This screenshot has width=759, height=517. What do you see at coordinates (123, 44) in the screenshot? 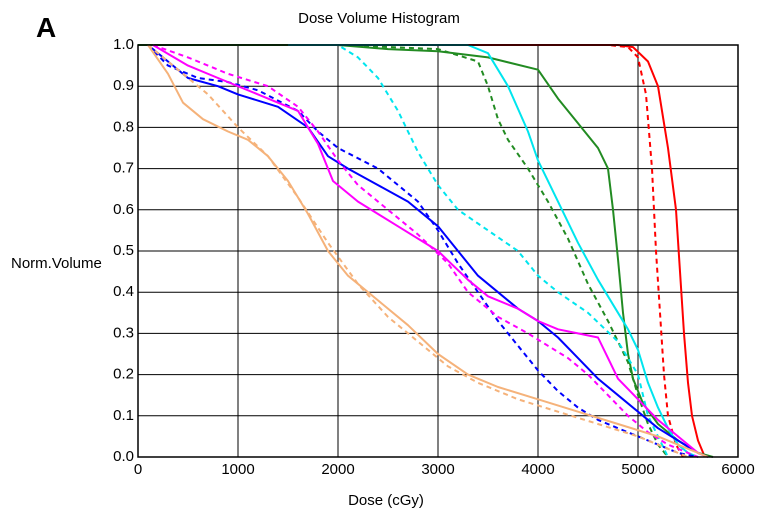
I see `y-tick-label: 1.0` at bounding box center [123, 44].